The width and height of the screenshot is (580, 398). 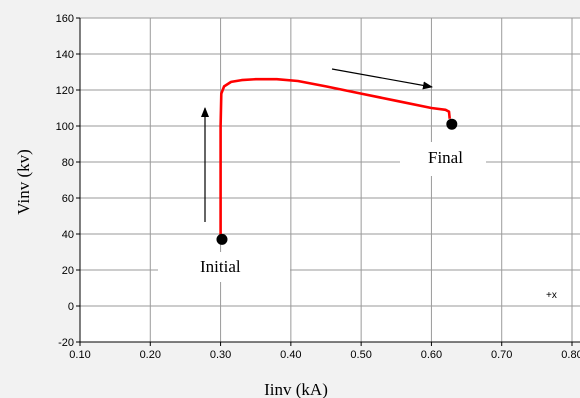 I want to click on x-tick-label: 0.50, so click(x=360, y=355).